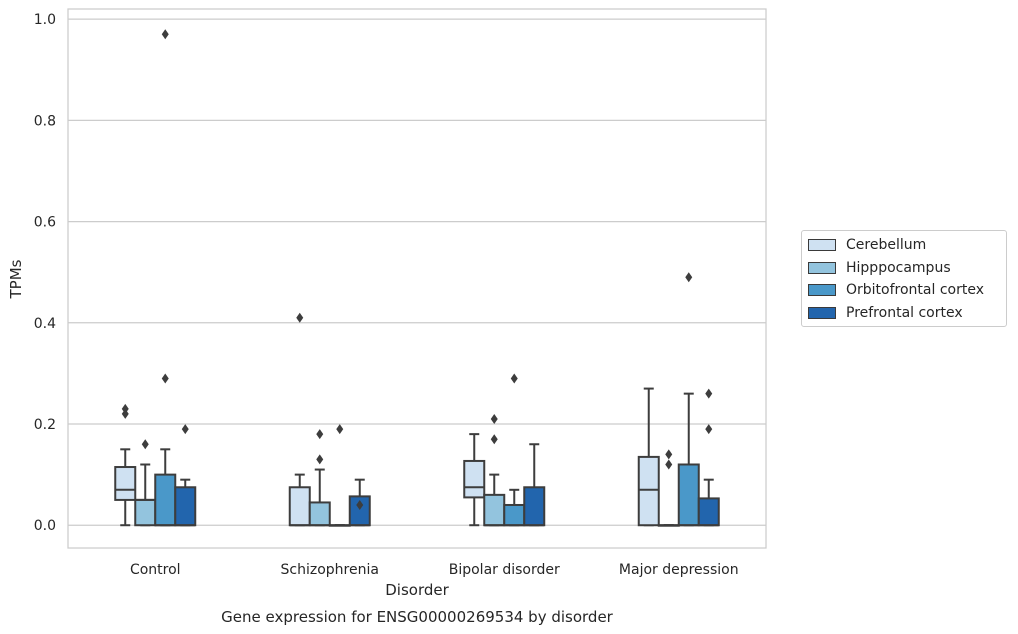 The width and height of the screenshot is (1018, 634). I want to click on y-tick-label: 0.8, so click(45, 121).